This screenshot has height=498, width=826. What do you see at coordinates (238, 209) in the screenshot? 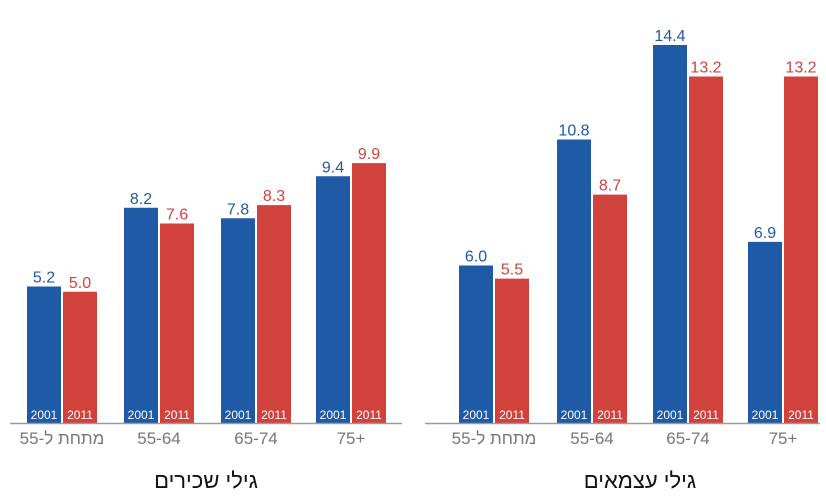
I see `data-label: 7.8` at bounding box center [238, 209].